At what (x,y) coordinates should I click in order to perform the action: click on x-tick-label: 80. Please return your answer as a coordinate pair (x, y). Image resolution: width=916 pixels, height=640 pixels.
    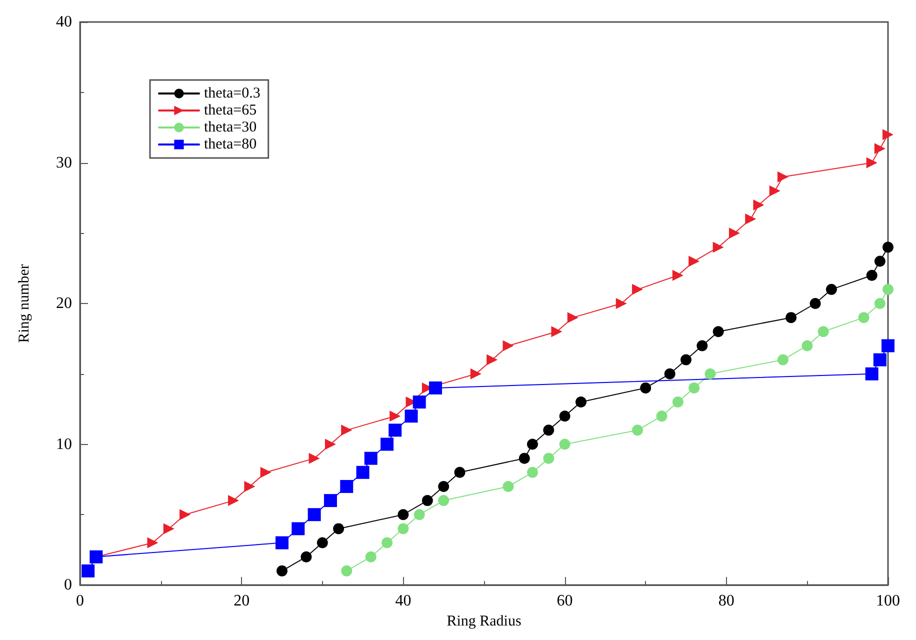
    Looking at the image, I should click on (726, 601).